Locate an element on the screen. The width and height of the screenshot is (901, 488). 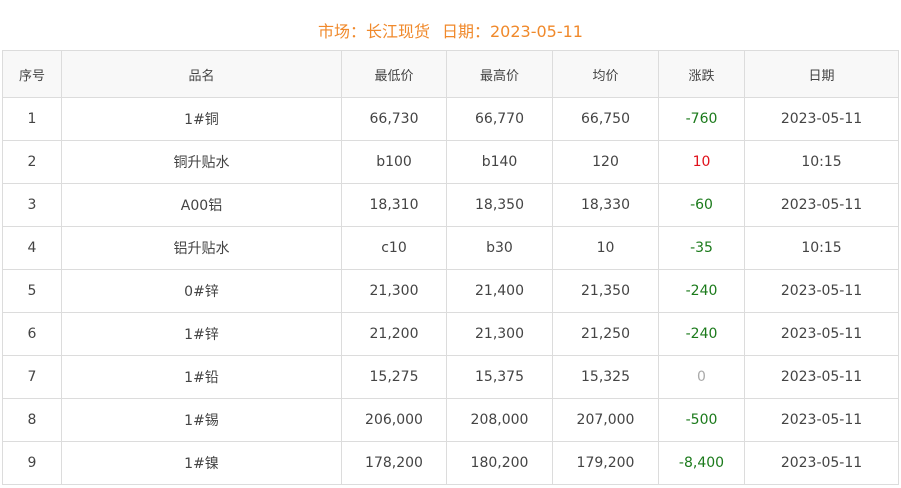
column-header: 涨跌 is located at coordinates (701, 74).